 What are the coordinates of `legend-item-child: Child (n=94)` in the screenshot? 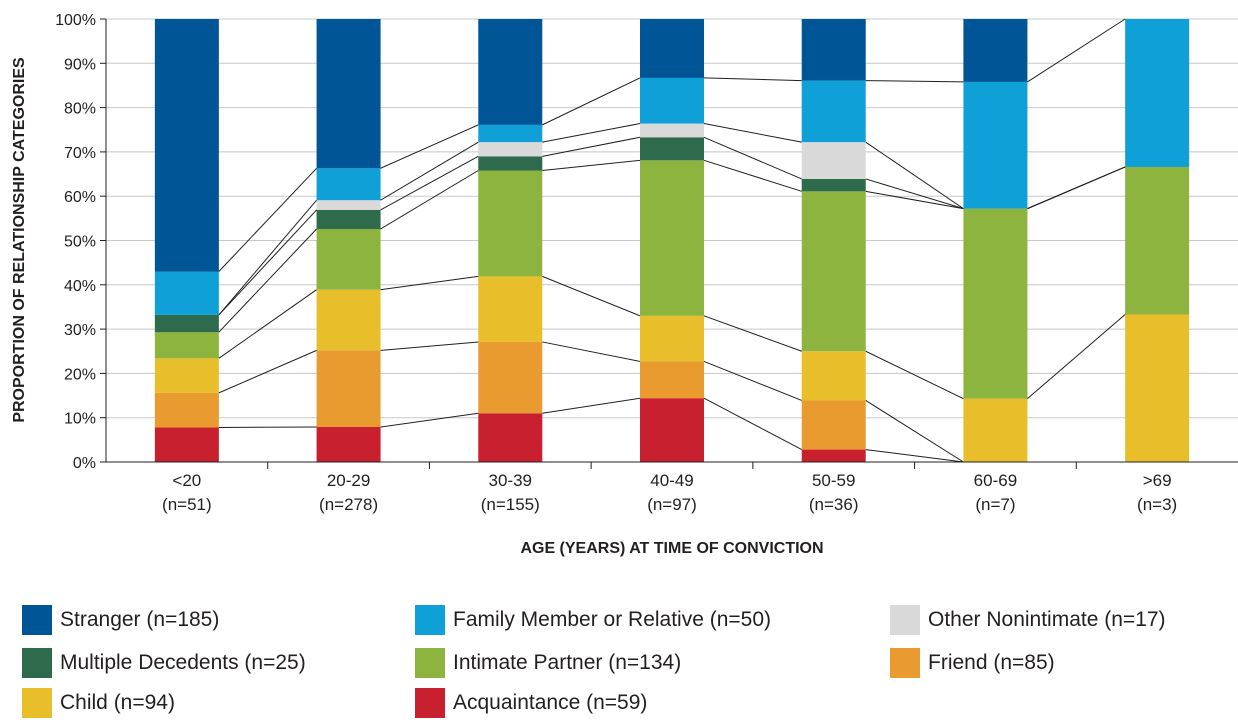 It's located at (98, 703).